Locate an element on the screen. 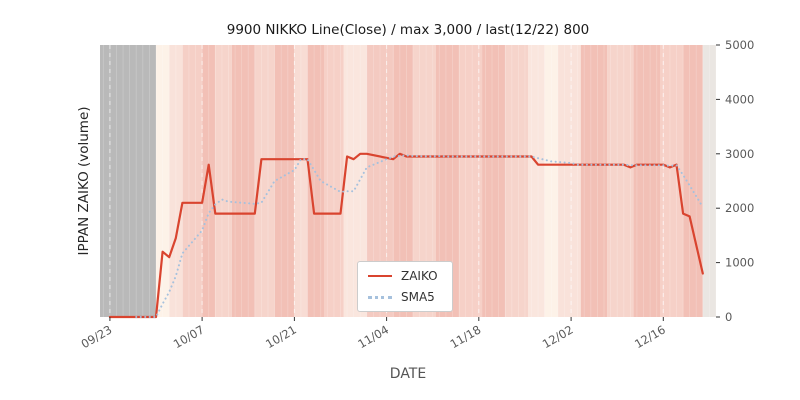 Image resolution: width=800 pixels, height=400 pixels. y-tick-label: 5000 is located at coordinates (739, 45).